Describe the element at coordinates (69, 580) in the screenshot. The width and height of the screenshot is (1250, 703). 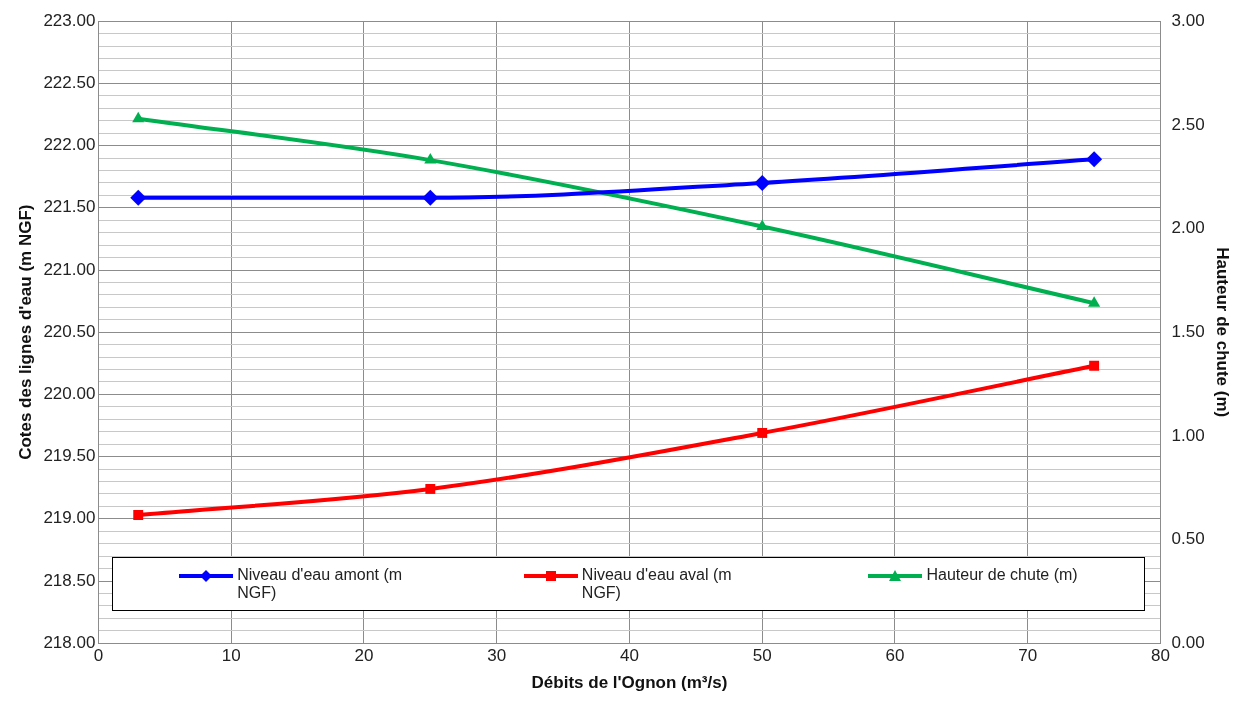
I see `y-tick-label: 218.50` at that location.